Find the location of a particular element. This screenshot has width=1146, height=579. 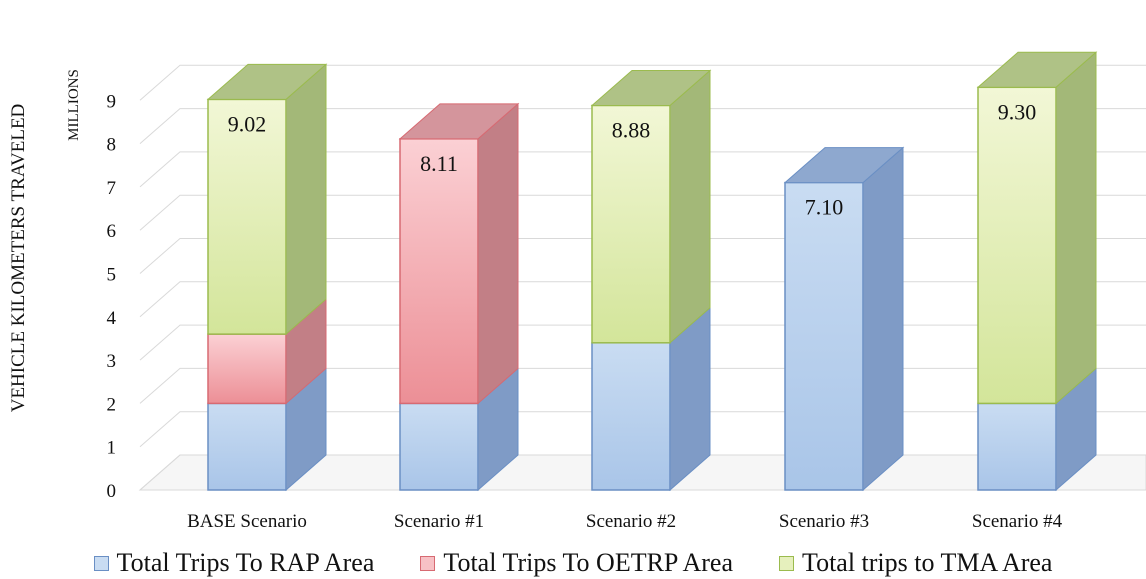

y-tick-label: 5 is located at coordinates (112, 275).